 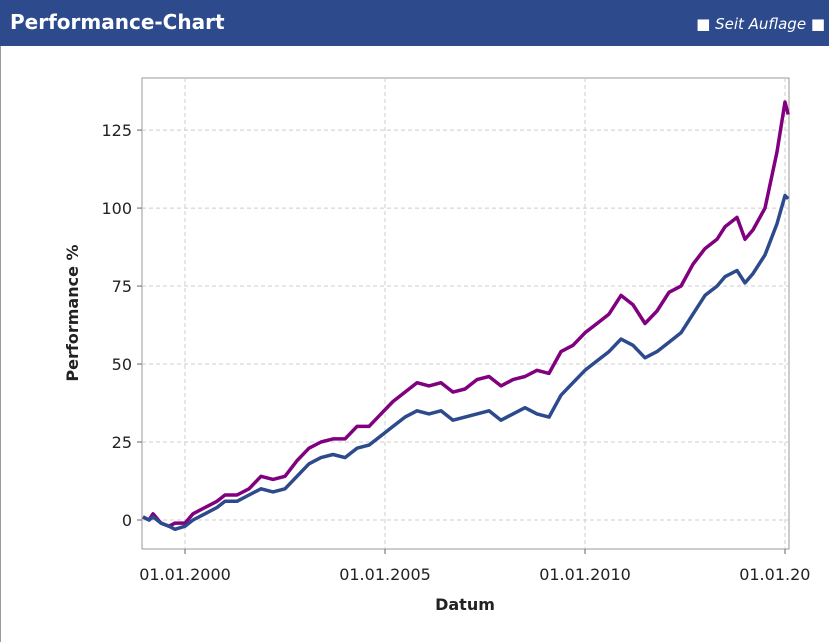 What do you see at coordinates (122, 286) in the screenshot?
I see `y-tick-label: 75` at bounding box center [122, 286].